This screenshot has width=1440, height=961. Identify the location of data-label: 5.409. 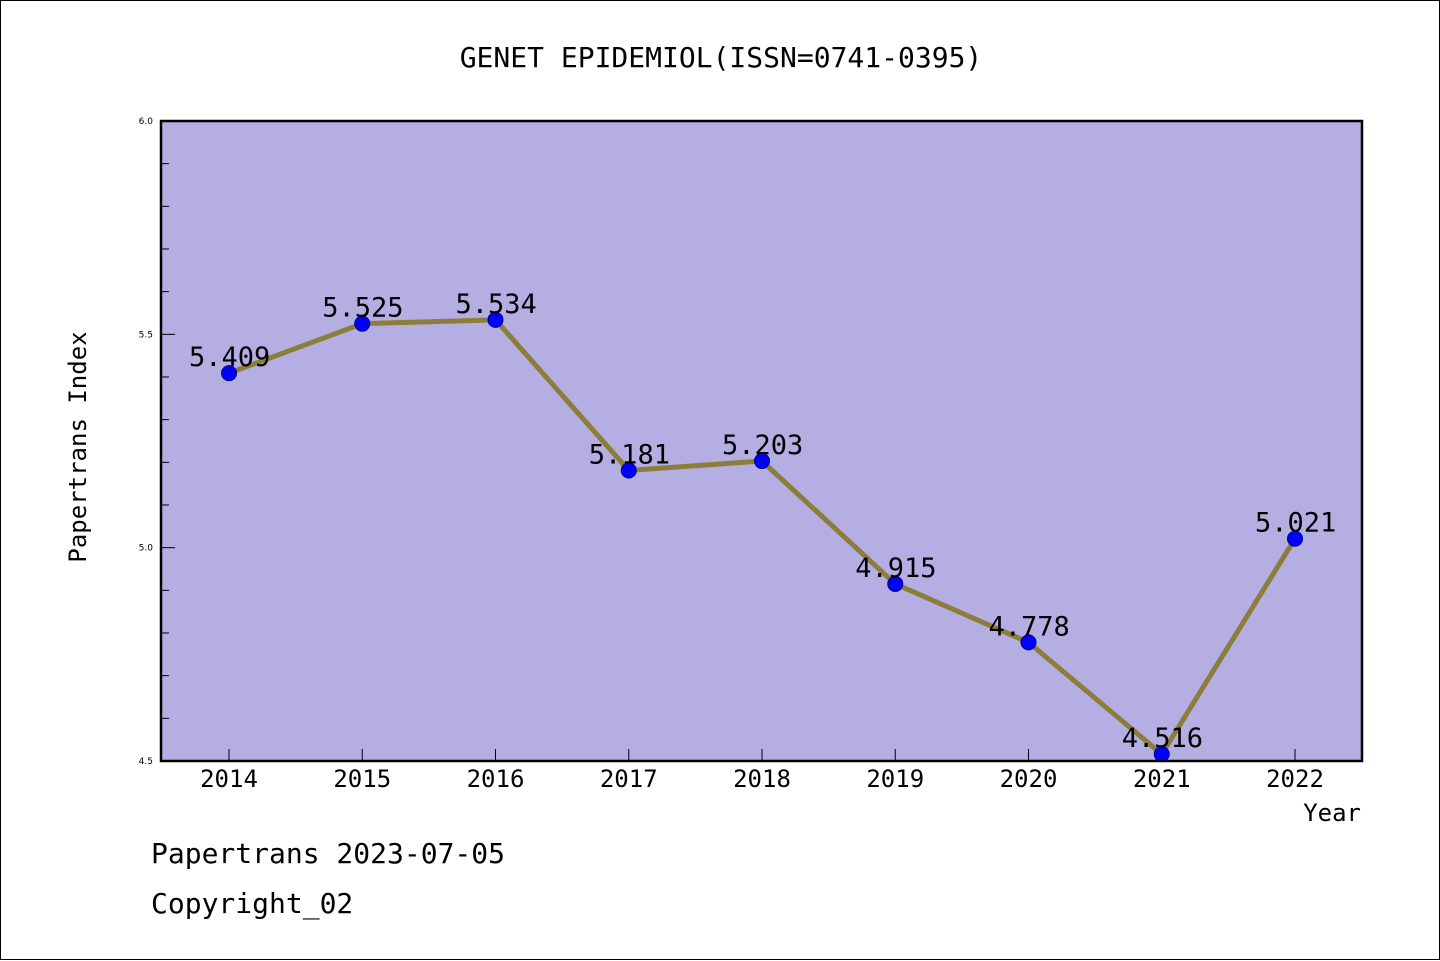
(229, 357).